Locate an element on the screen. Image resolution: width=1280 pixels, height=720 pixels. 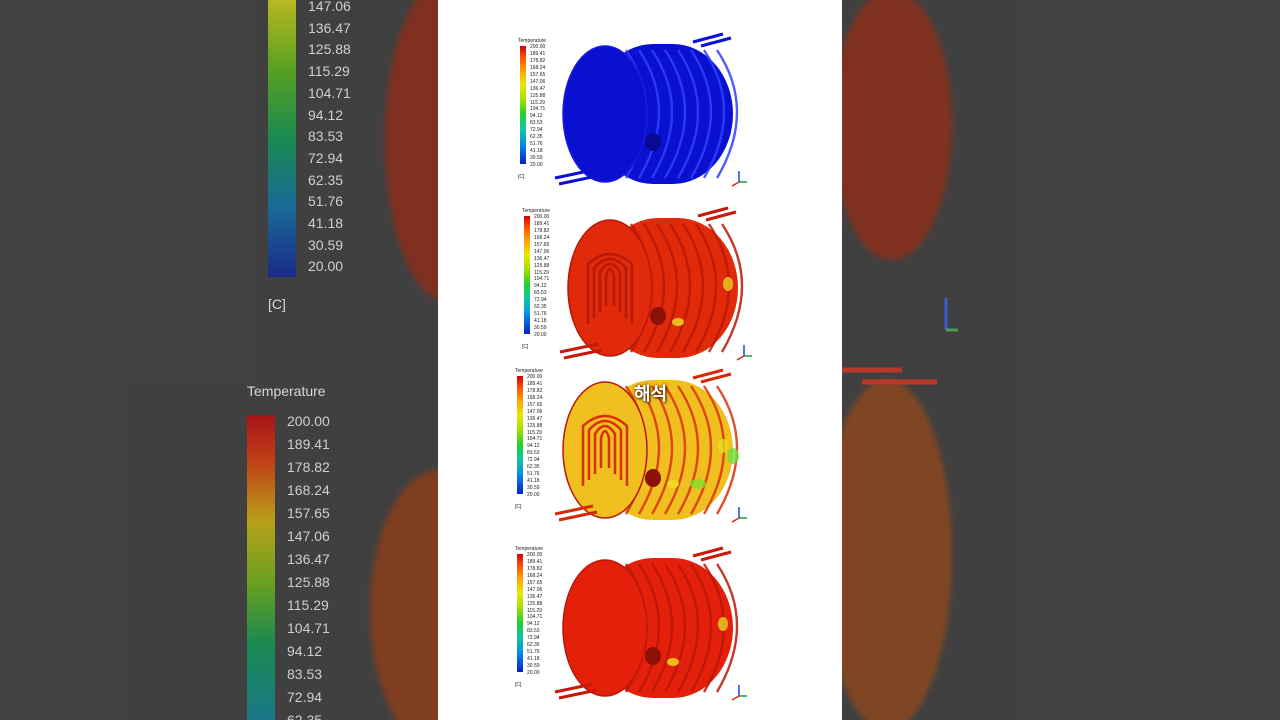
background-scale-value: 20.00 is located at coordinates (326, 266).